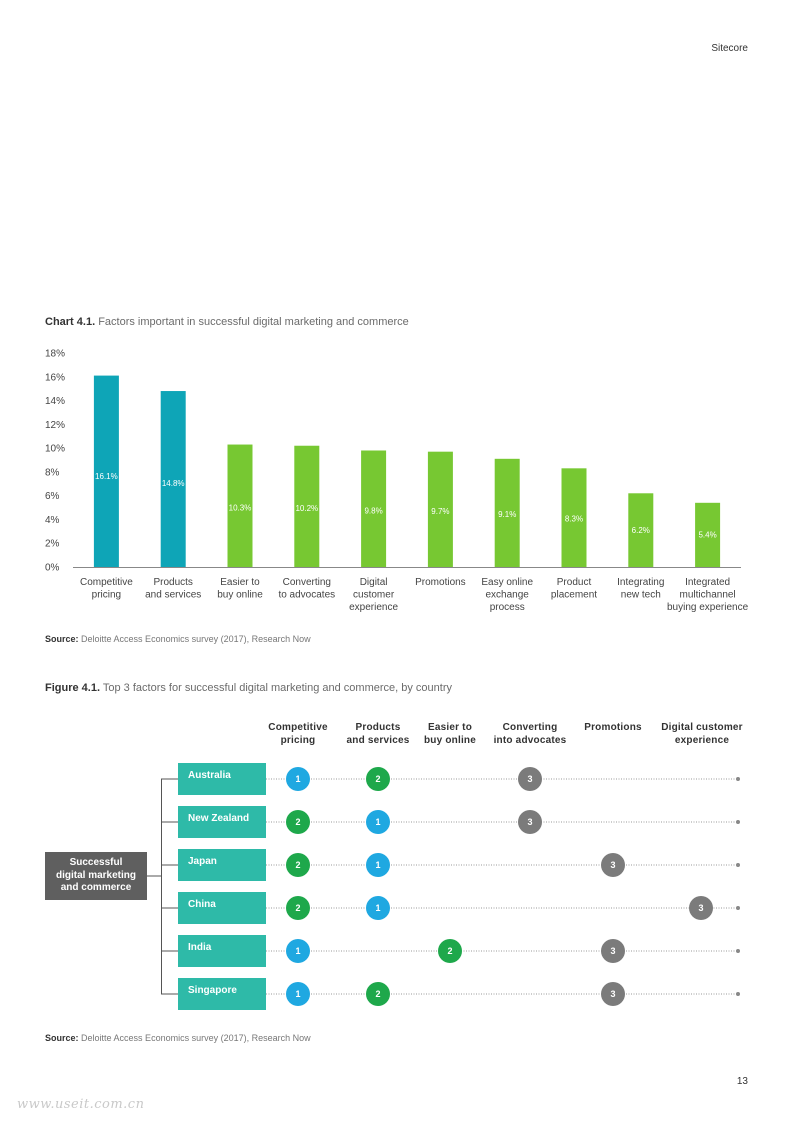 The image size is (794, 1123). Describe the element at coordinates (52, 496) in the screenshot. I see `y-tick-label: 6%` at that location.